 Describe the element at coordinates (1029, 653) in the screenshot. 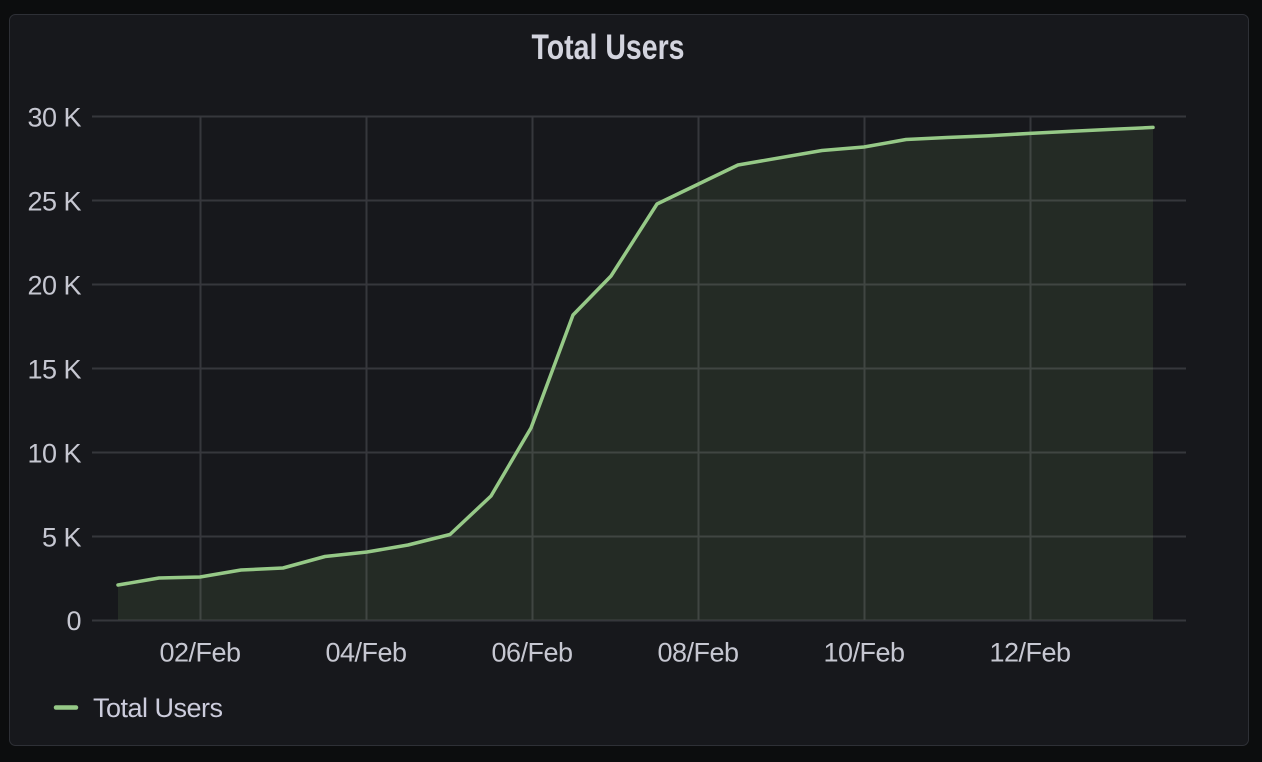

I see `svg-text: 12/Feb` at that location.